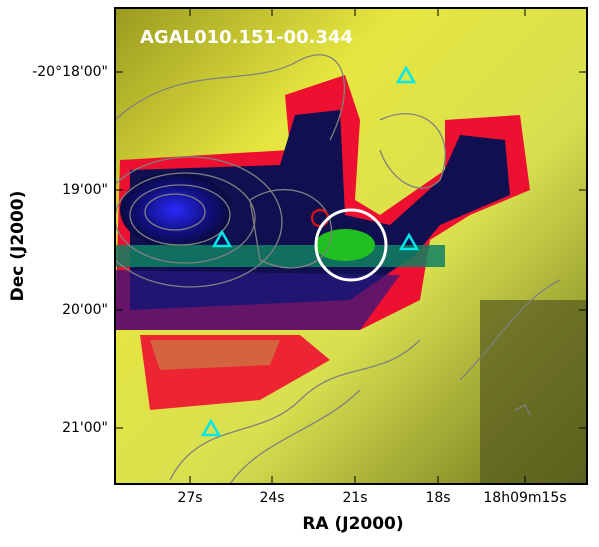 The height and width of the screenshot is (547, 599). Describe the element at coordinates (70, 72) in the screenshot. I see `y-tick-label: -20°18'00"` at that location.